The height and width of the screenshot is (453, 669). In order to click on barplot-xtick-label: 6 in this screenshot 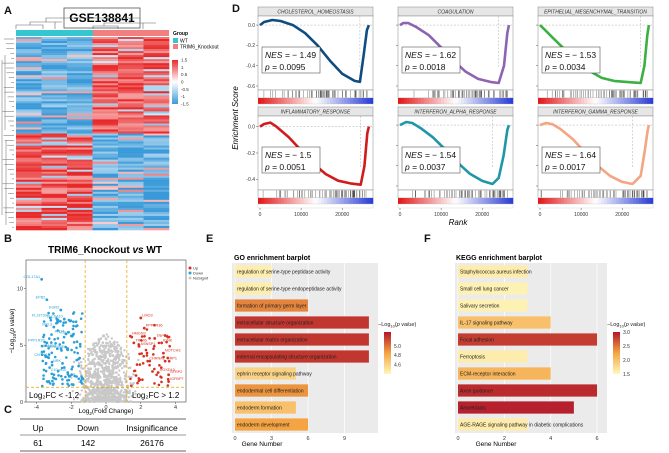, I will do `click(597, 439)`.